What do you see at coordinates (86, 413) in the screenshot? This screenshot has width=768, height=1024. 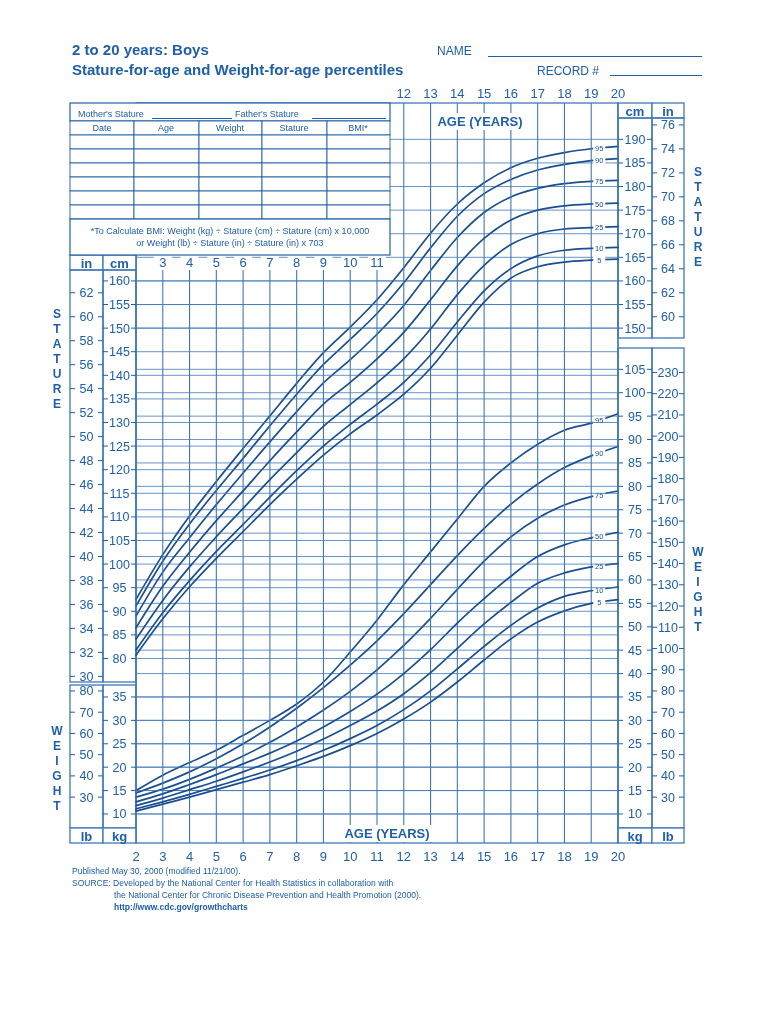 I see `y2-tick-label: 52` at bounding box center [86, 413].